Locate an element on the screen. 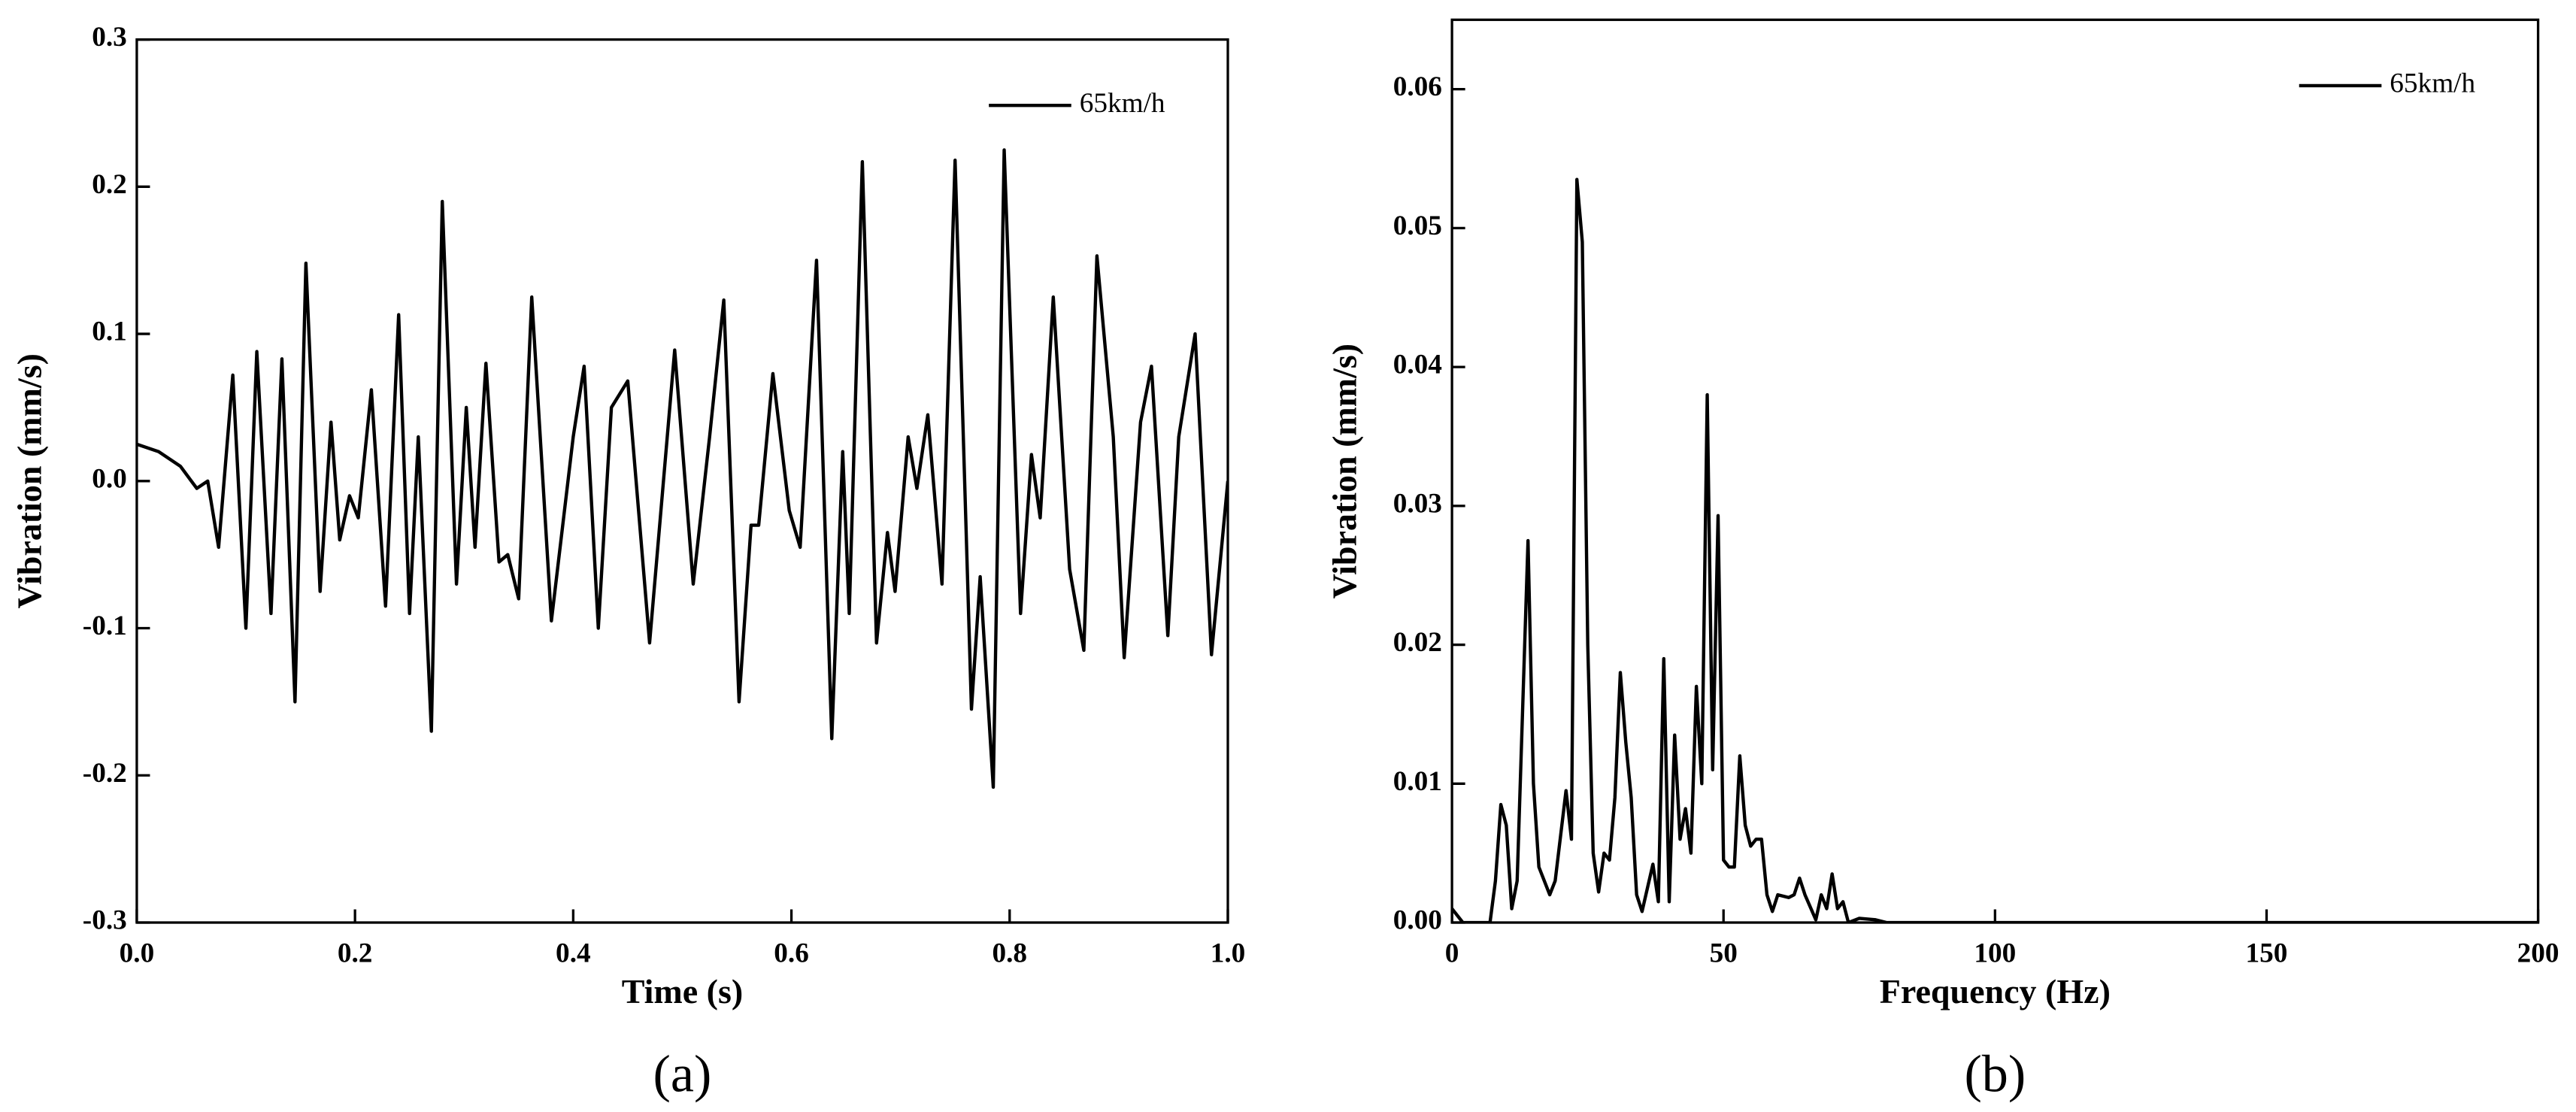  y-tick-label: 0.00 is located at coordinates (1417, 920).